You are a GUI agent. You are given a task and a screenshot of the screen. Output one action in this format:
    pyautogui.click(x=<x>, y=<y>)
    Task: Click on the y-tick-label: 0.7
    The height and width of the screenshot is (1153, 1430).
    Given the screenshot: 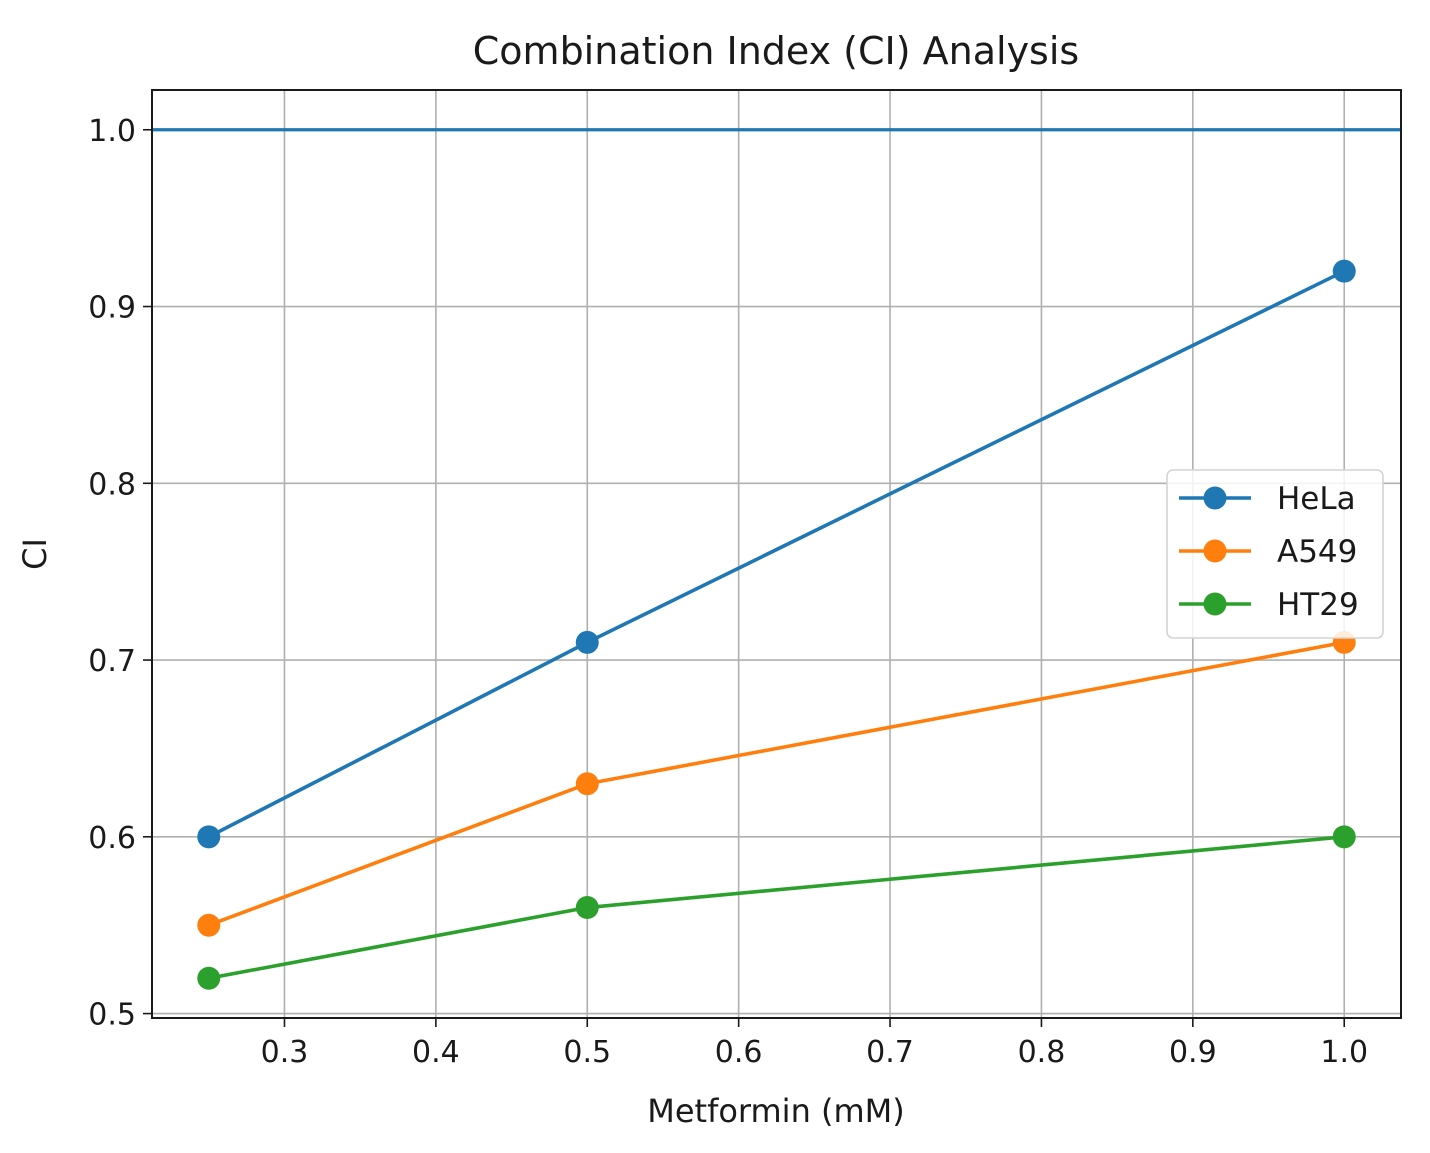 What is the action you would take?
    pyautogui.click(x=112, y=661)
    